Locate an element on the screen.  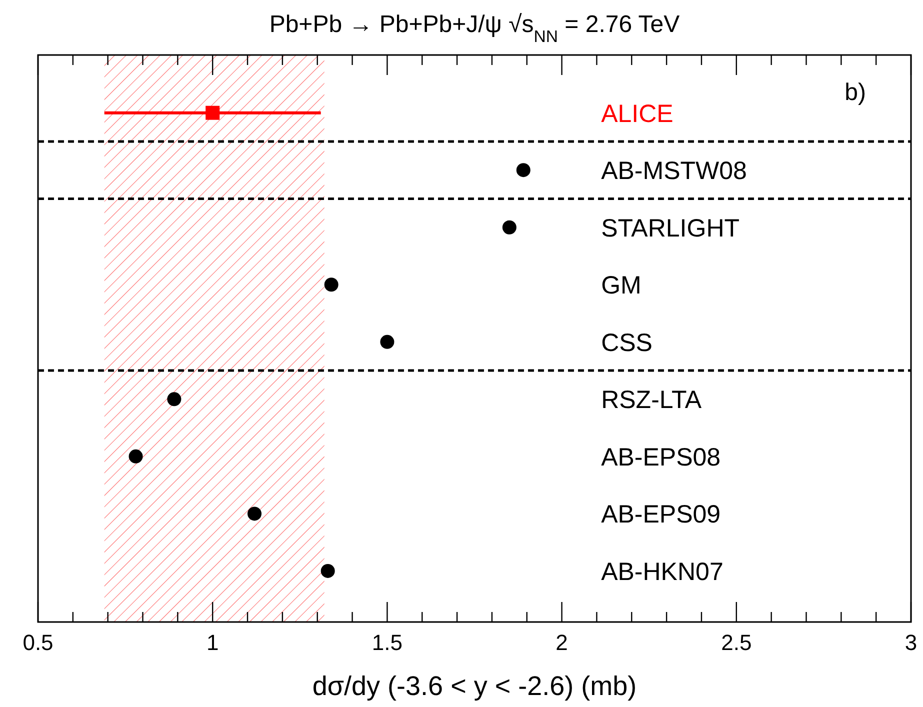
chart-title: Pb+Pb → Pb+Pb+J/ψ √s$_{NN}$ = 2.76 TeV is located at coordinates (474, 28).